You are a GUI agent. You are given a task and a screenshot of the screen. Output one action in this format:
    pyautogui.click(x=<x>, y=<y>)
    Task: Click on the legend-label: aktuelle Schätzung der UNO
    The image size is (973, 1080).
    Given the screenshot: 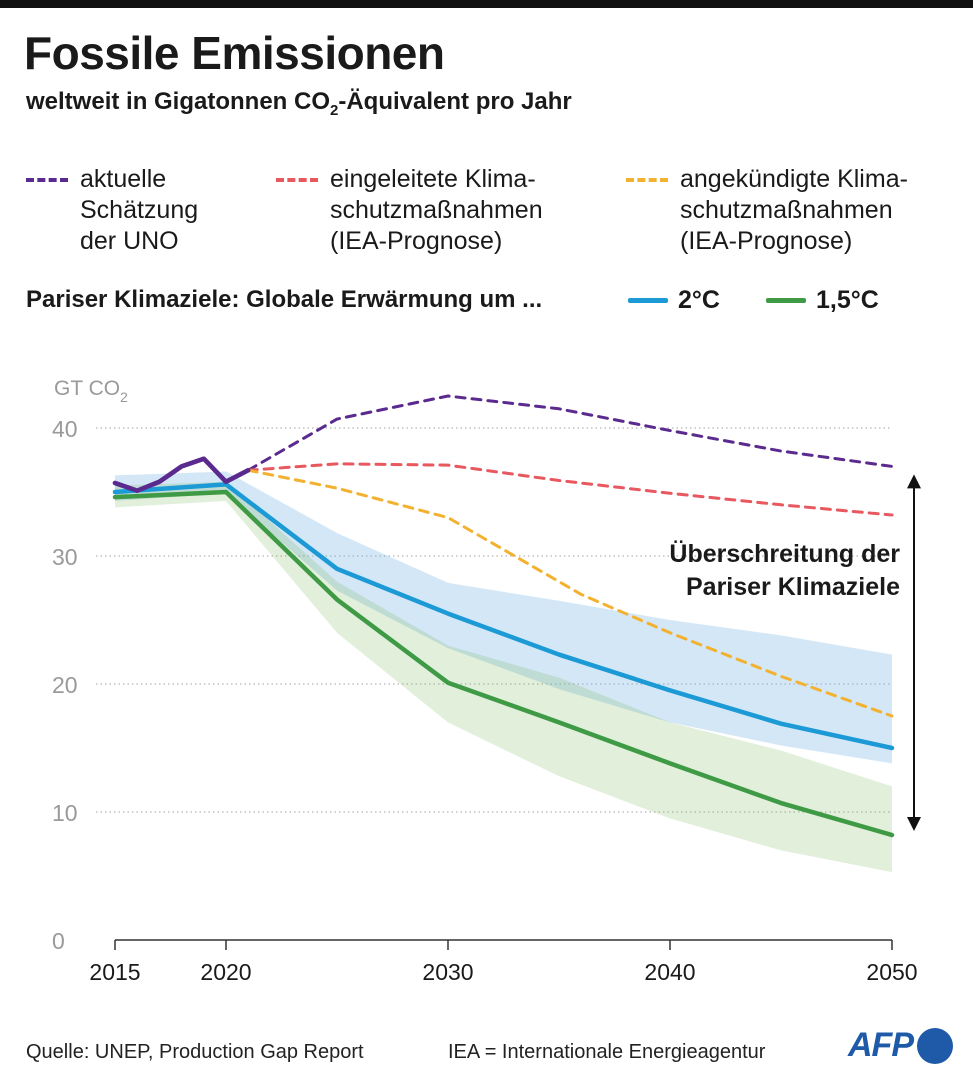 What is the action you would take?
    pyautogui.click(x=139, y=210)
    